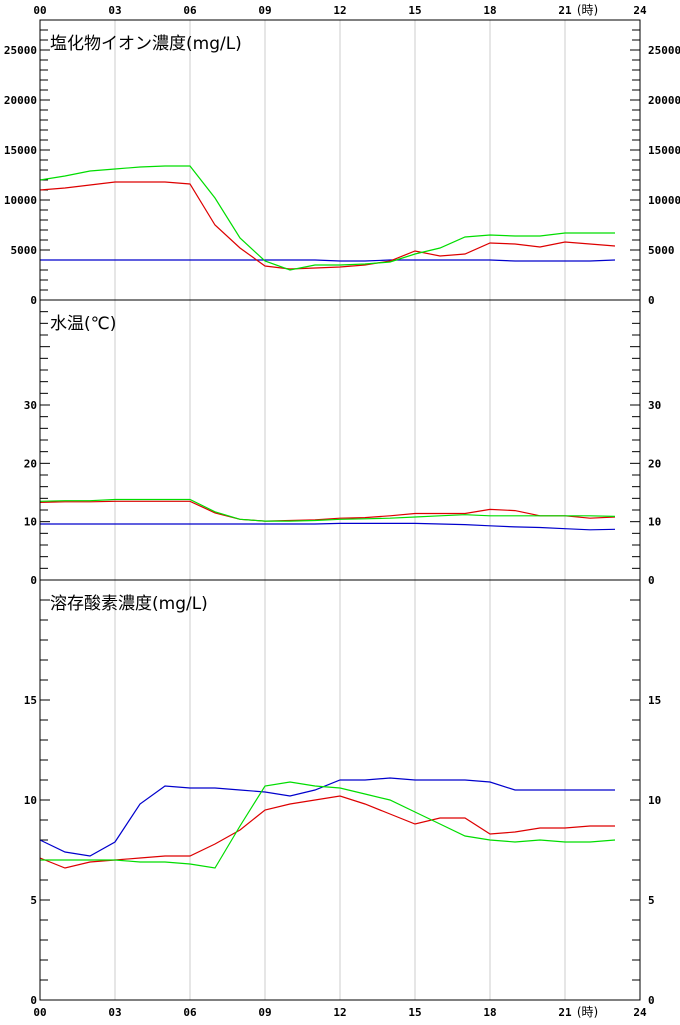 The width and height of the screenshot is (680, 1025). Describe the element at coordinates (20, 100) in the screenshot. I see `y-tick-label-left: 20000` at that location.